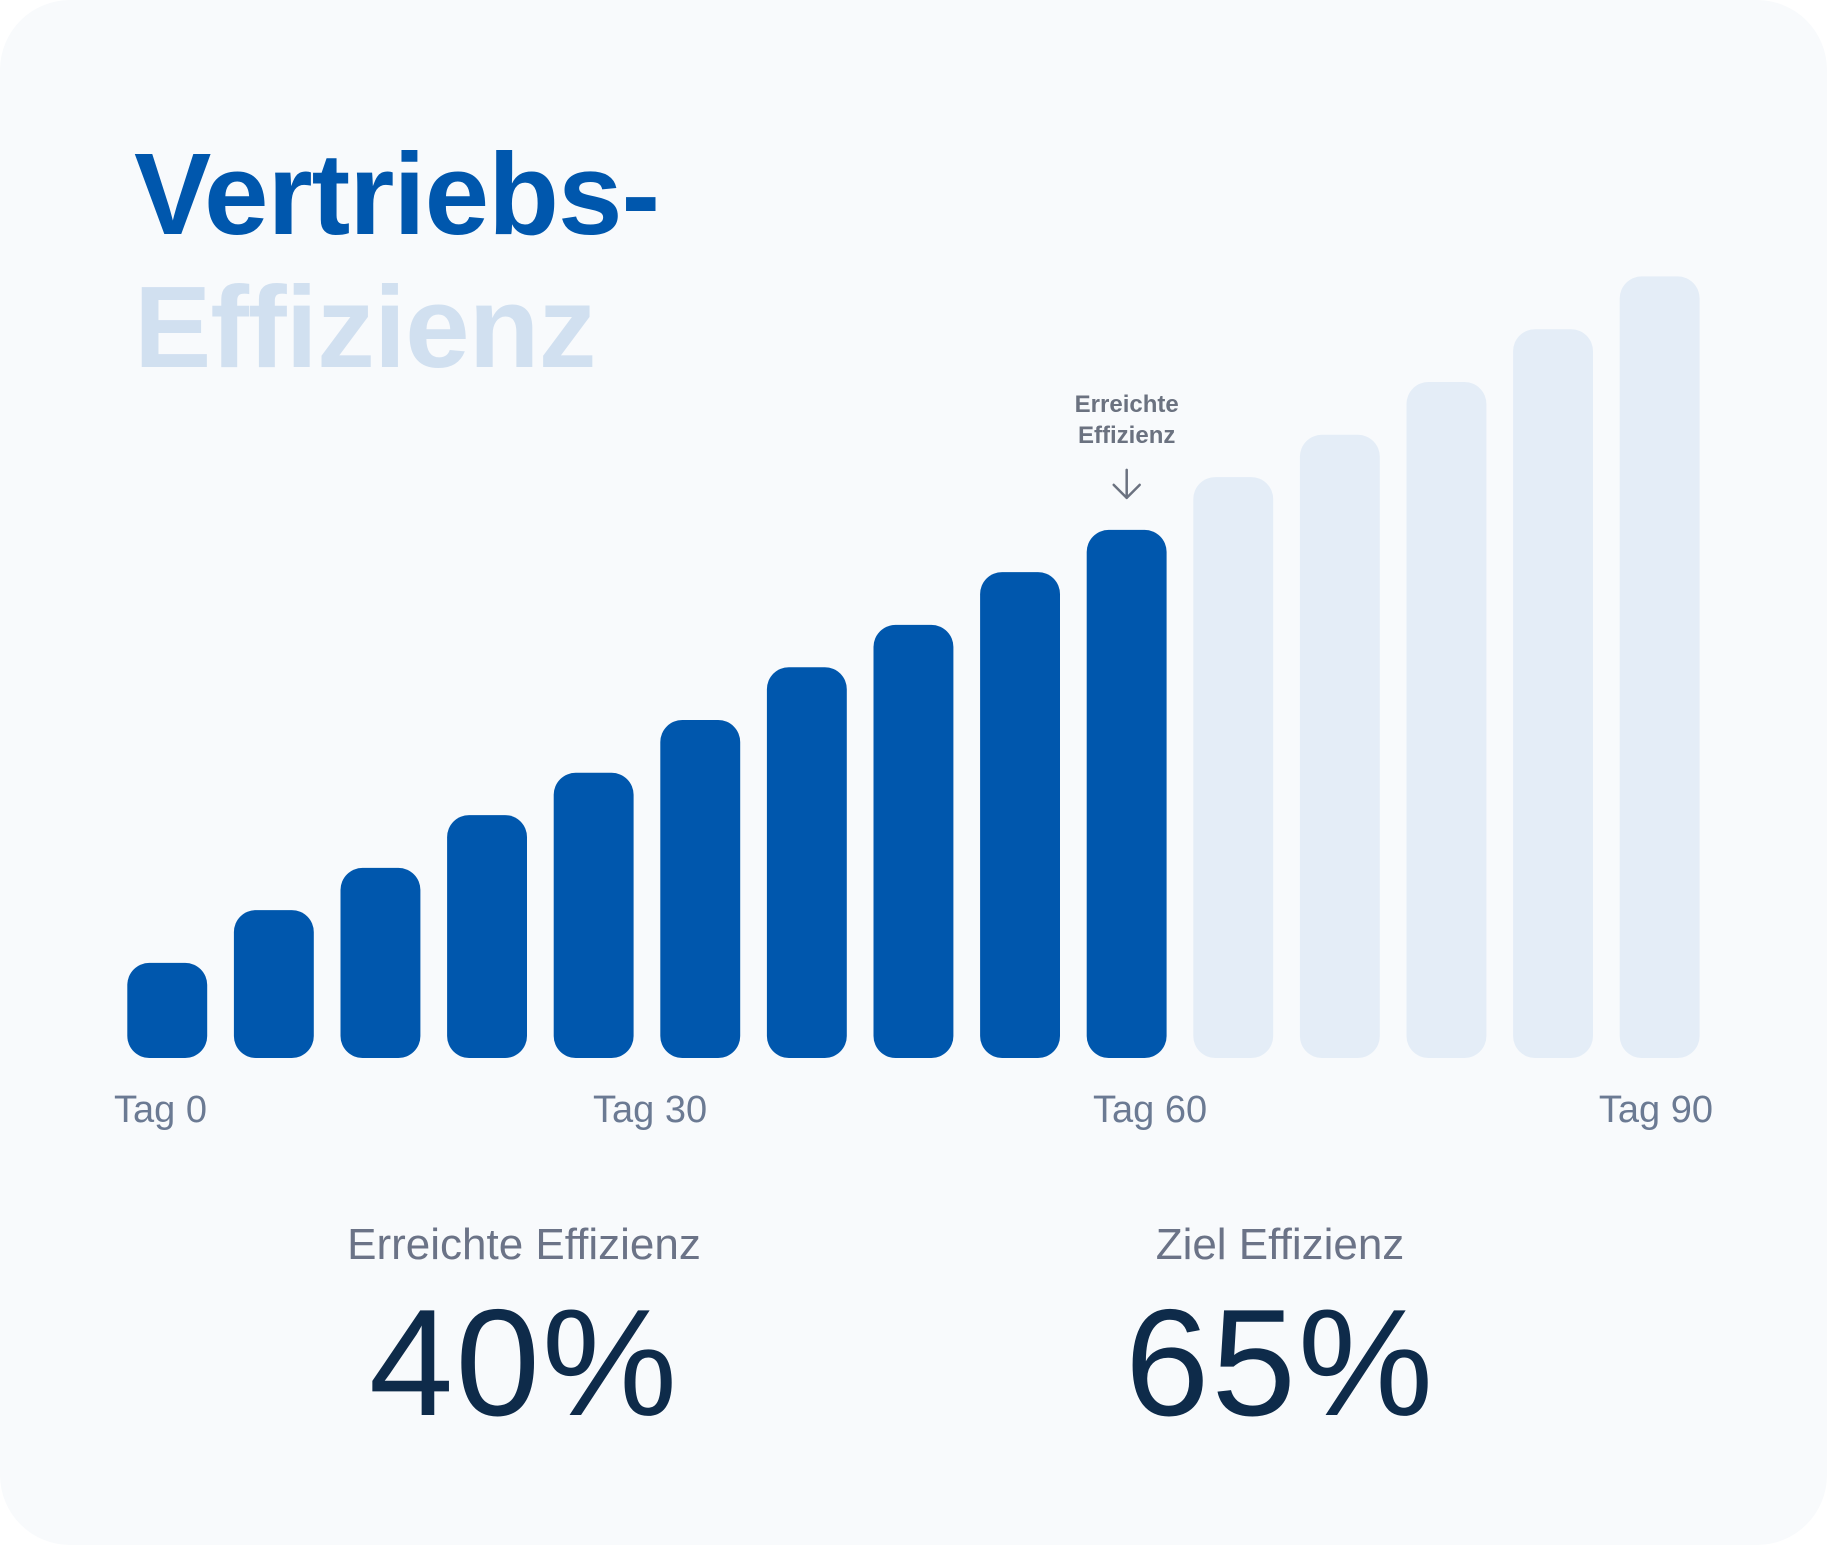  What do you see at coordinates (1126, 435) in the screenshot?
I see `annotation-text-line-2: Effizienz` at bounding box center [1126, 435].